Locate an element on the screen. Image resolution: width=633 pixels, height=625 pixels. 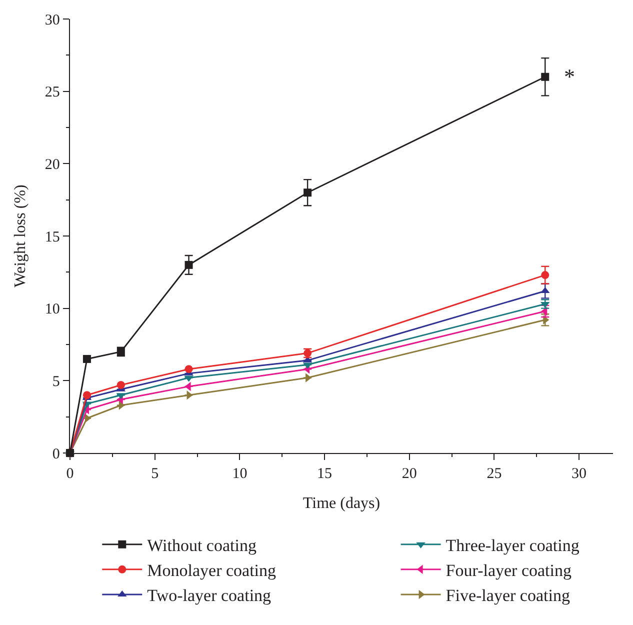
legend-label: Four-layer coating is located at coordinates (509, 570).